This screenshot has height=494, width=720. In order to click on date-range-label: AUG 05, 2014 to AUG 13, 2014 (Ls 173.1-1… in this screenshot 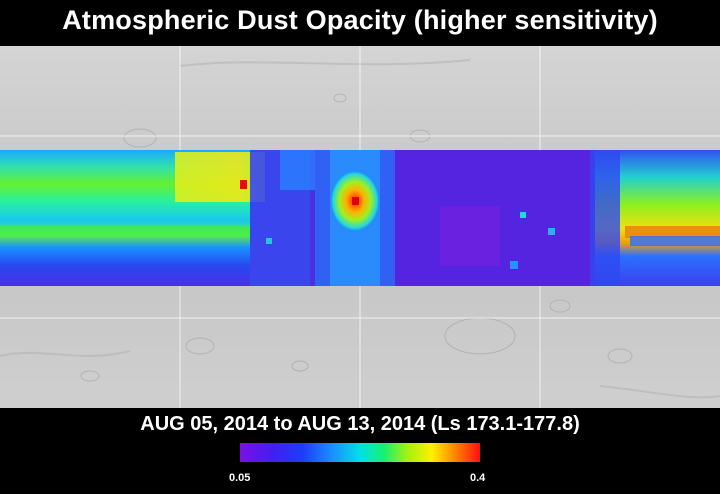, I will do `click(360, 424)`.